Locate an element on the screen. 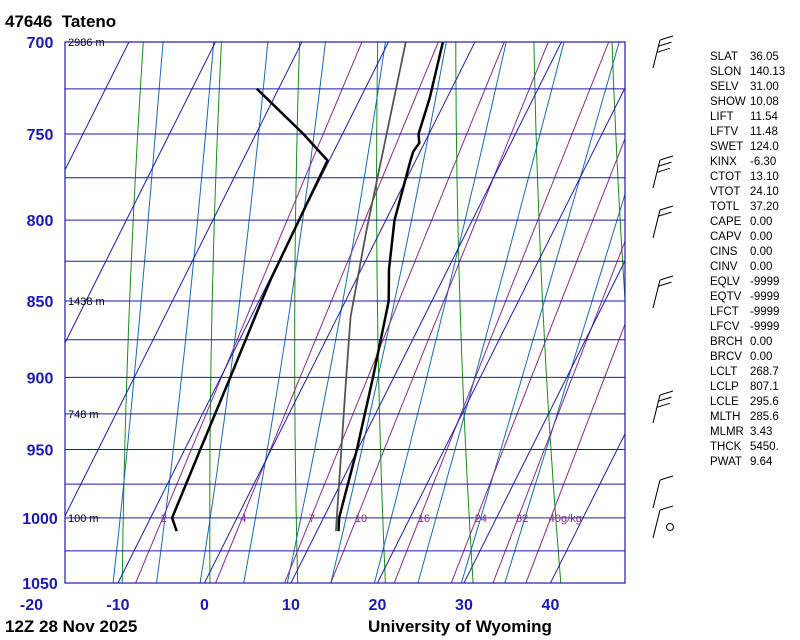 This screenshot has width=800, height=640. height-label: 2986 m is located at coordinates (86, 43).